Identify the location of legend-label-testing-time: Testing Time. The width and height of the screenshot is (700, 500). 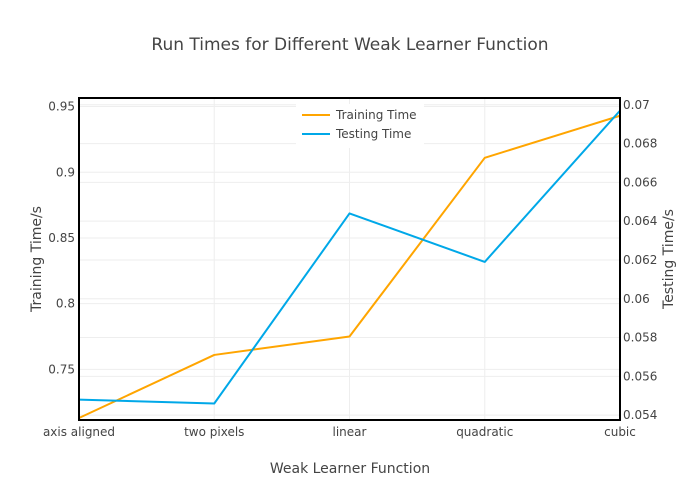
(373, 134).